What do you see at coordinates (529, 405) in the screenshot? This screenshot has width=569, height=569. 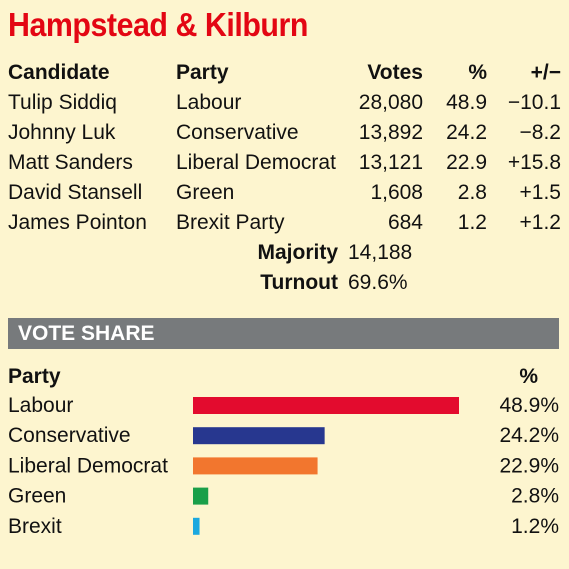 I see `chart-data-label: 48.9%` at bounding box center [529, 405].